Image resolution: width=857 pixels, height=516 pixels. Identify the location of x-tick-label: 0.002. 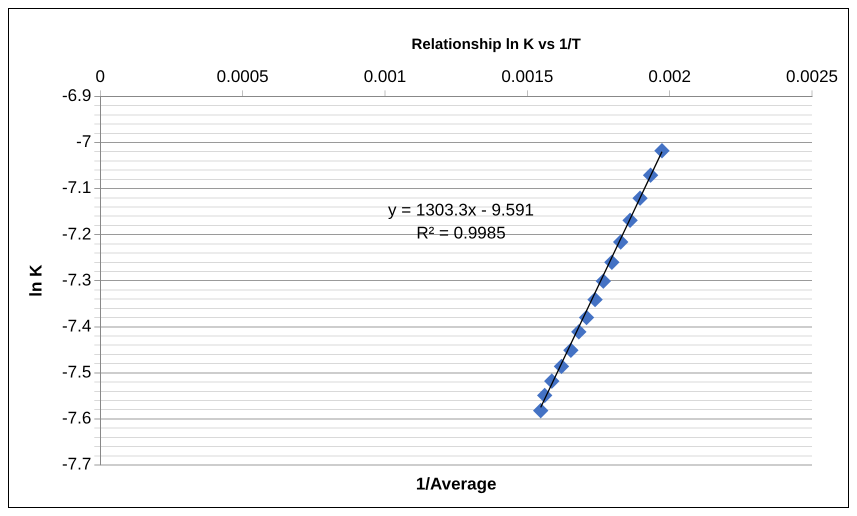
(669, 76).